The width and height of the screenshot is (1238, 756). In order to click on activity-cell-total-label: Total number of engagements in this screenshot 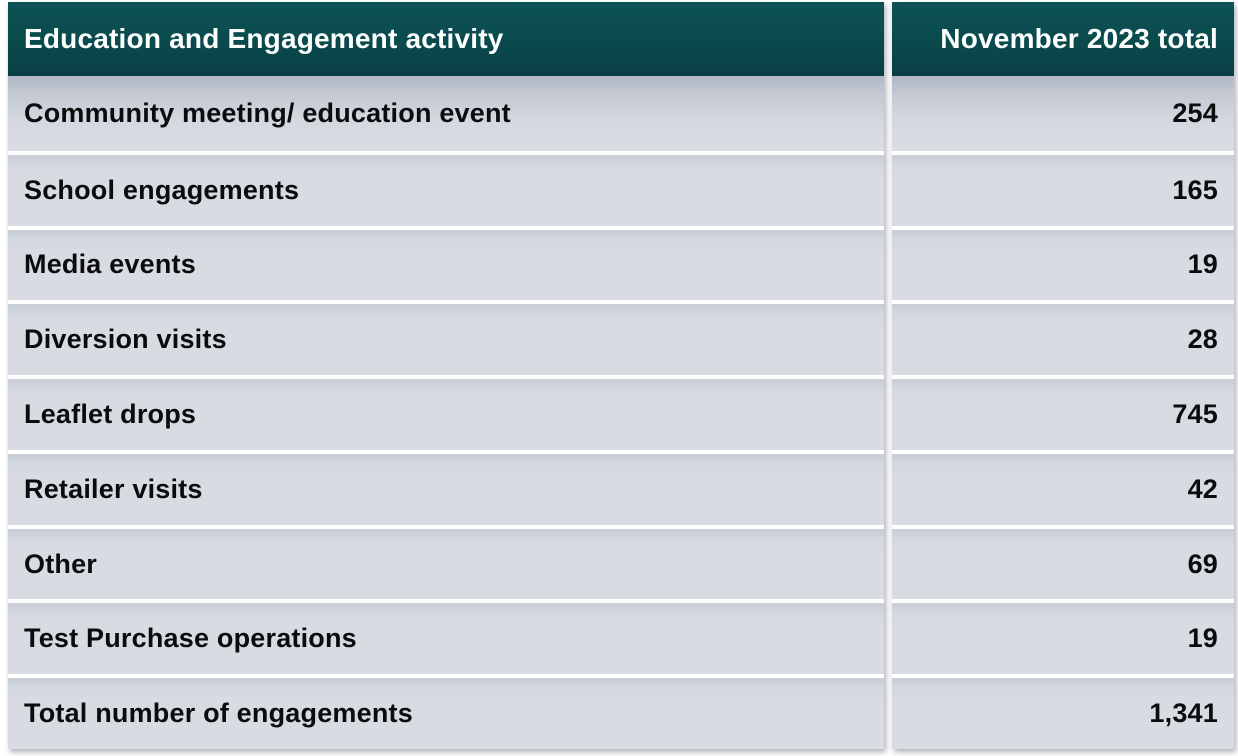, I will do `click(446, 711)`.